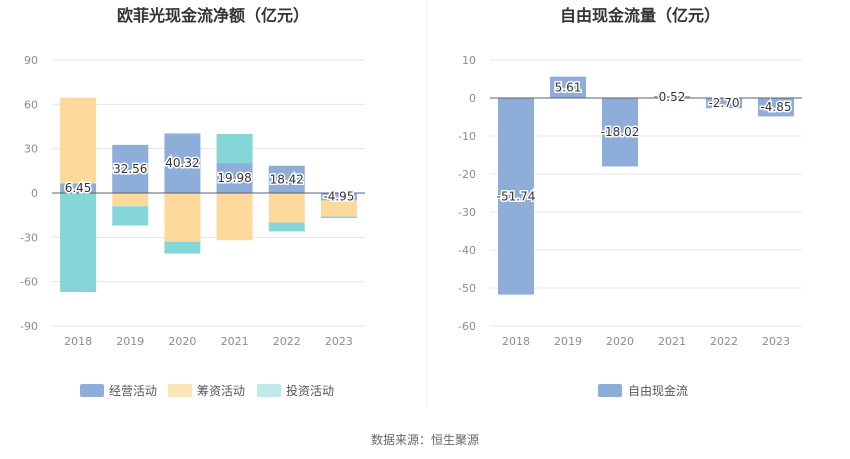 This screenshot has width=850, height=459. I want to click on legend-item: 投资活动, so click(295, 390).